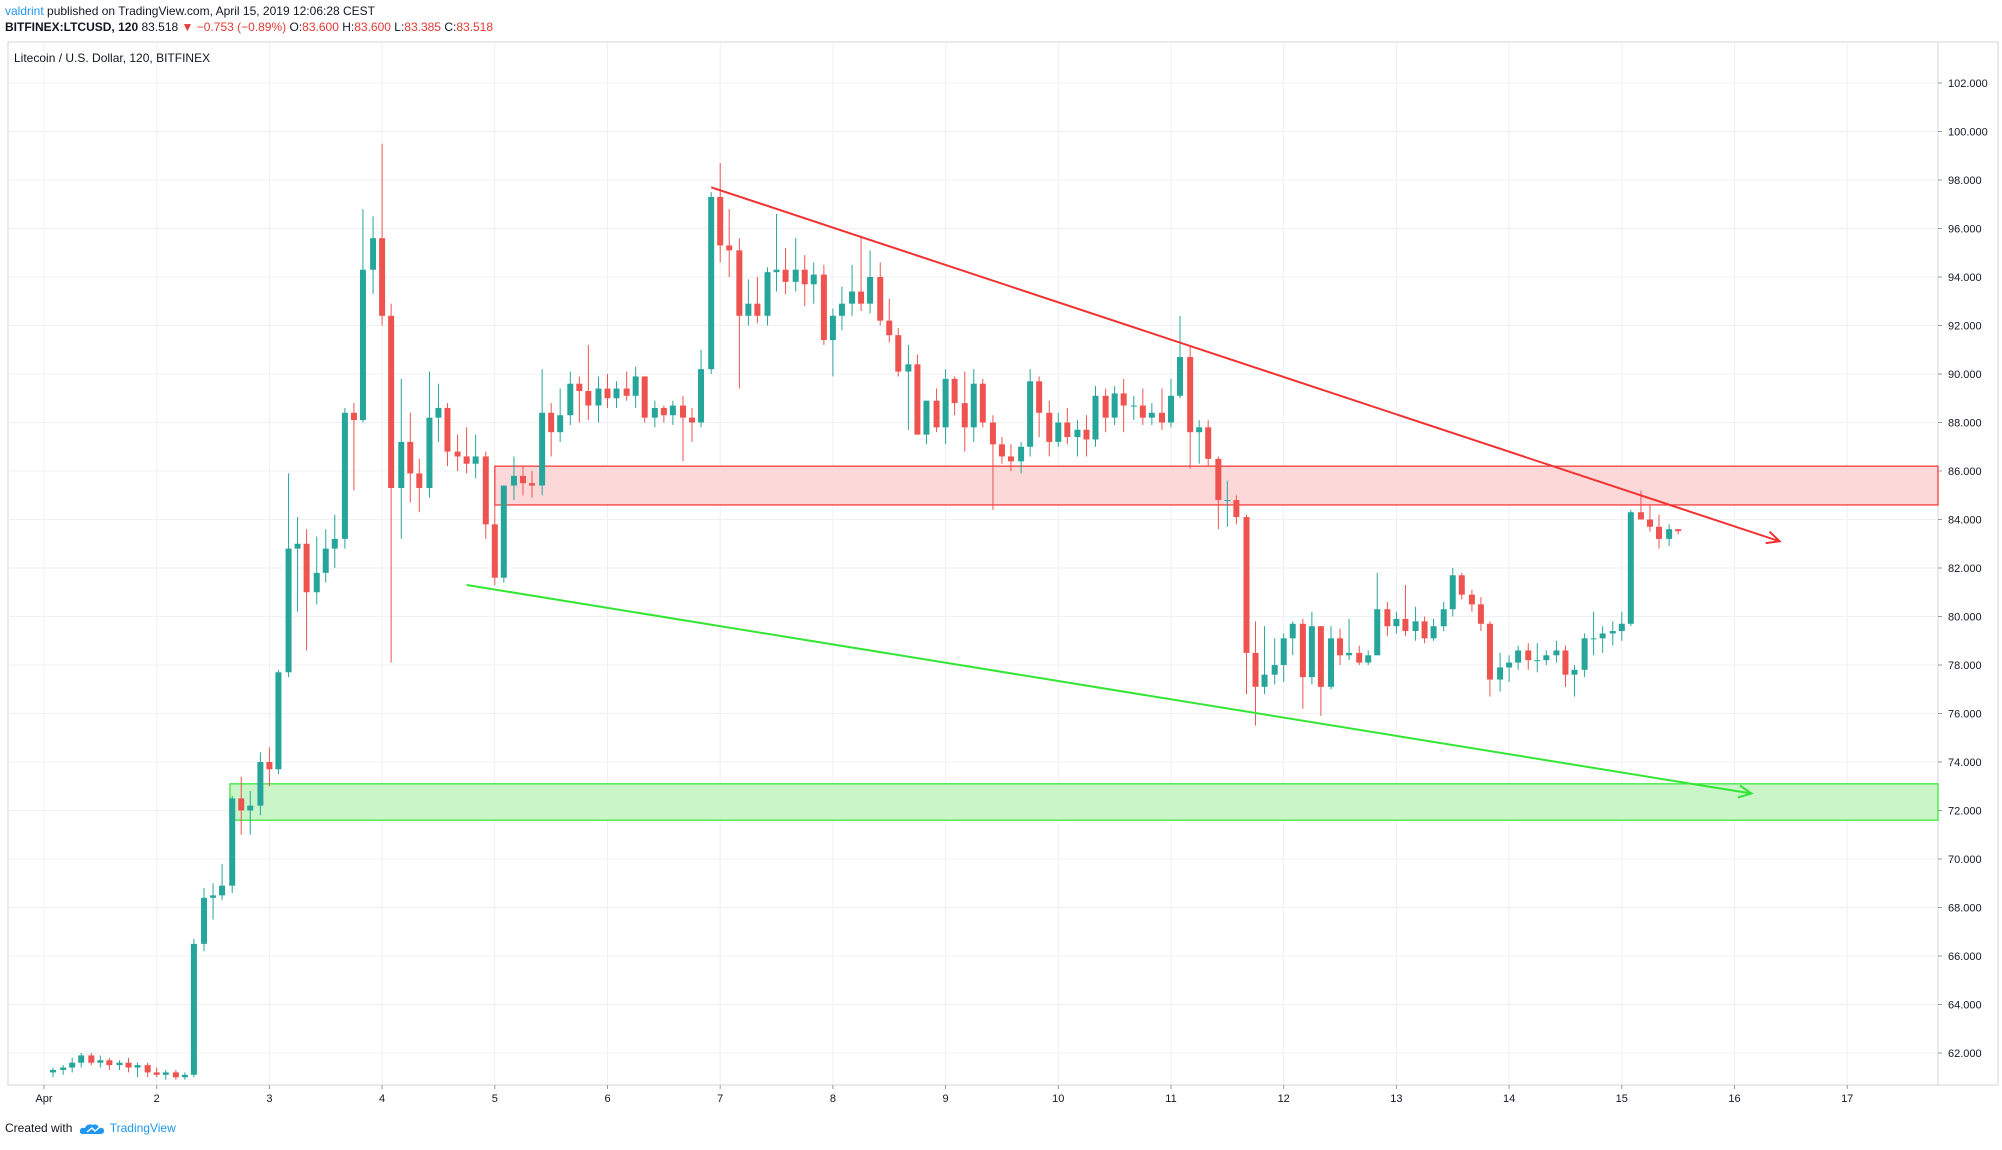  Describe the element at coordinates (607, 1099) in the screenshot. I see `x-tick-label: 6` at that location.